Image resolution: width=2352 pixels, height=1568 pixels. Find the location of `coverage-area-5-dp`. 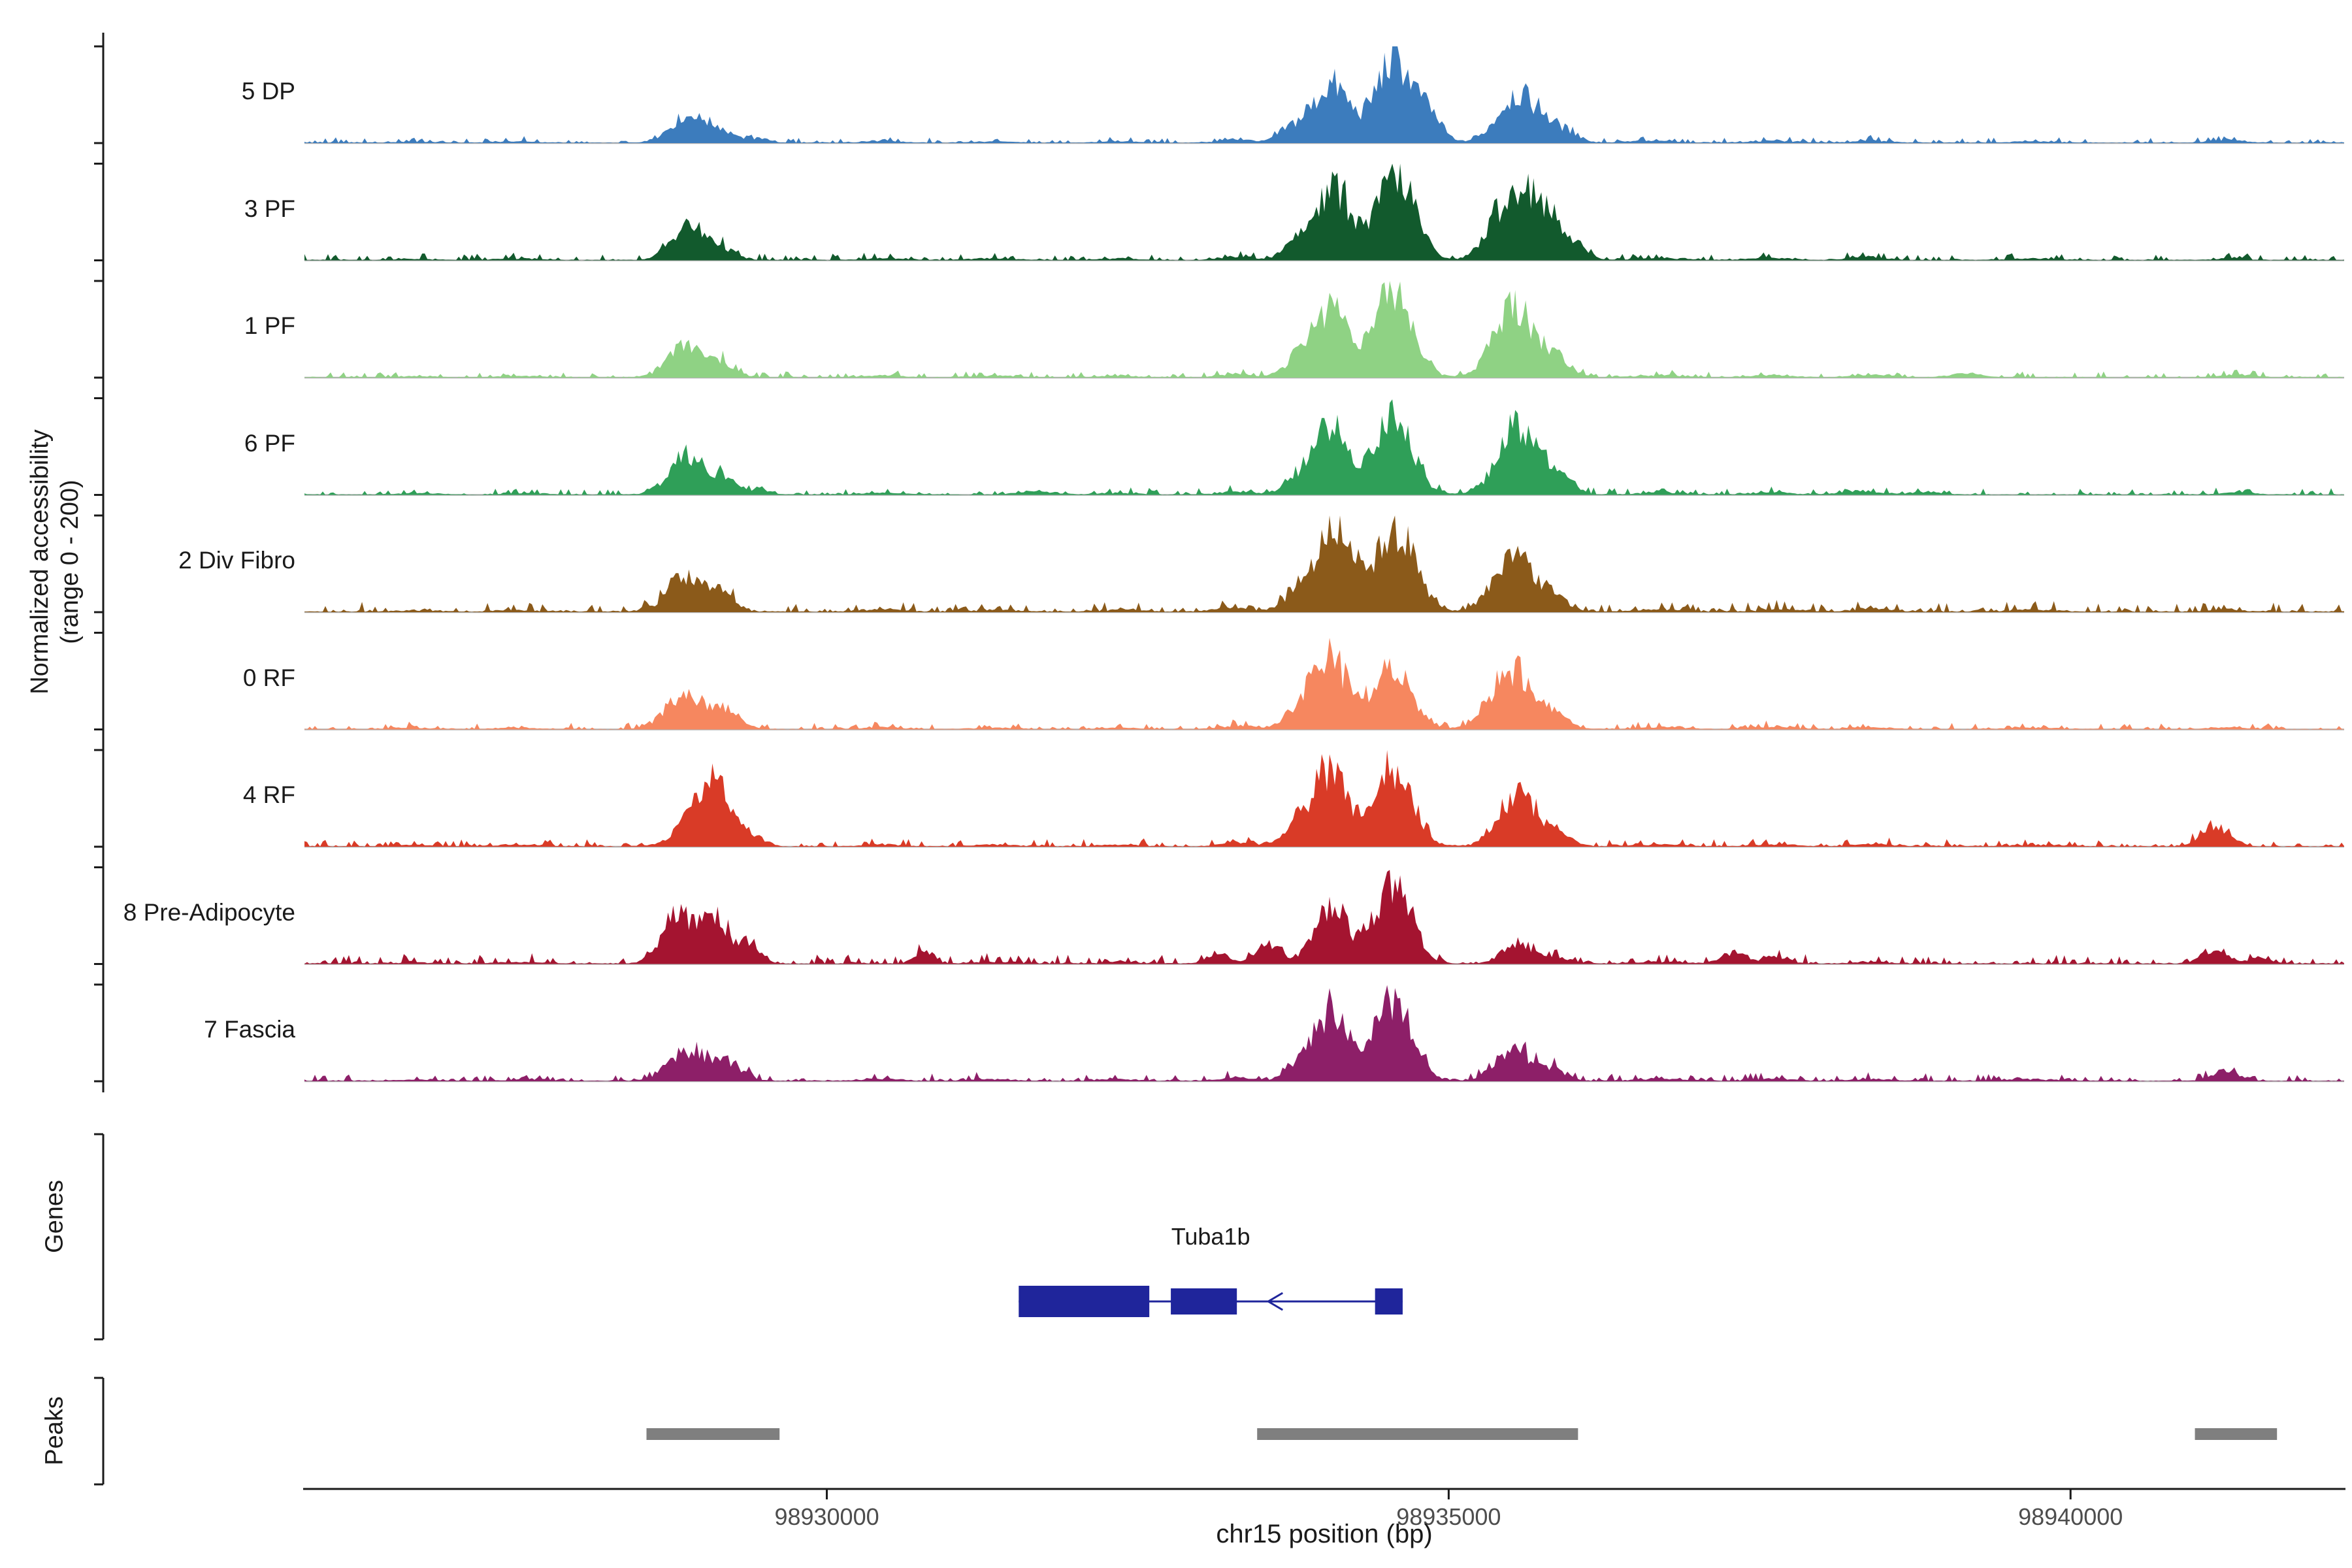

coverage-area-5-dp is located at coordinates (1324, 94).